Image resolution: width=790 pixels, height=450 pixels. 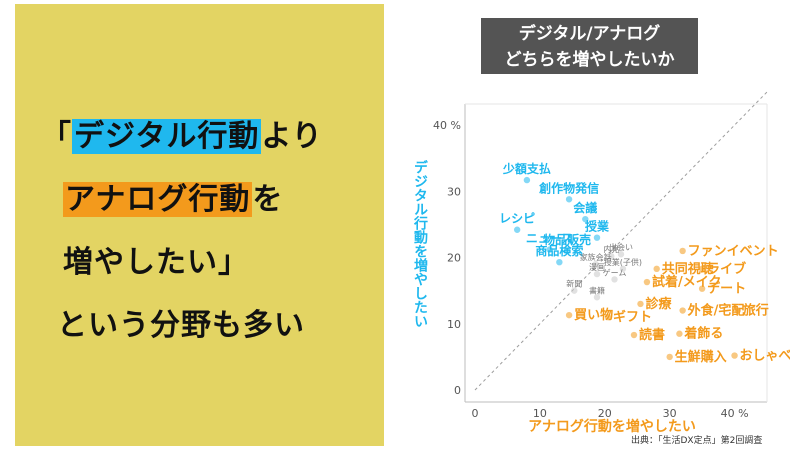 I want to click on data-point-label: 試着/メイク, so click(x=687, y=282).